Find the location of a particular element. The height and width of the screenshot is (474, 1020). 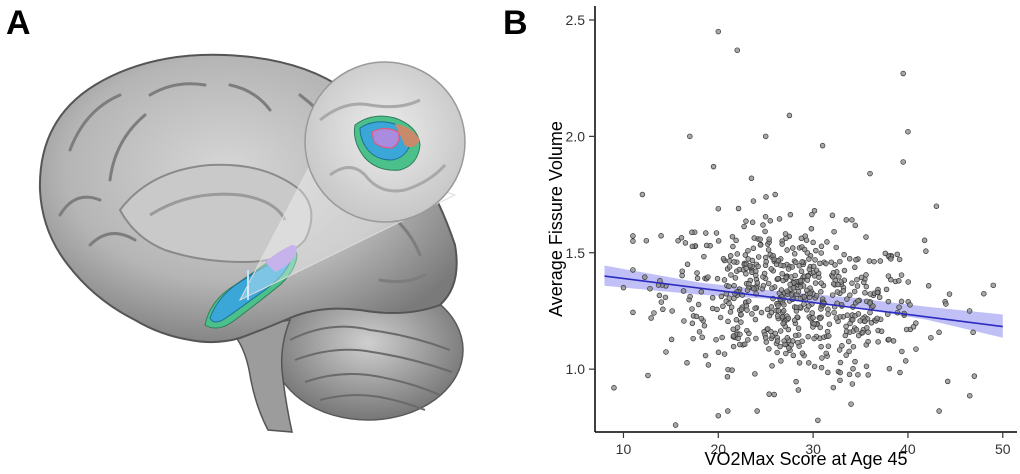

y-axis-label: Average Fissure Volume is located at coordinates (556, 219).